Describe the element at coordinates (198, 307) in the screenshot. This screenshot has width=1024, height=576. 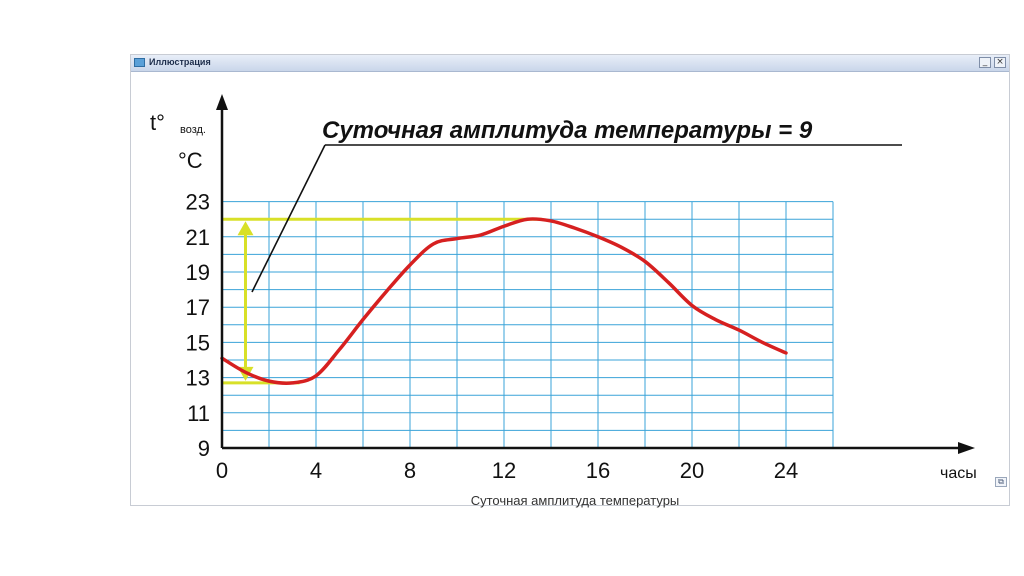
I see `y-tick-label: 17` at that location.